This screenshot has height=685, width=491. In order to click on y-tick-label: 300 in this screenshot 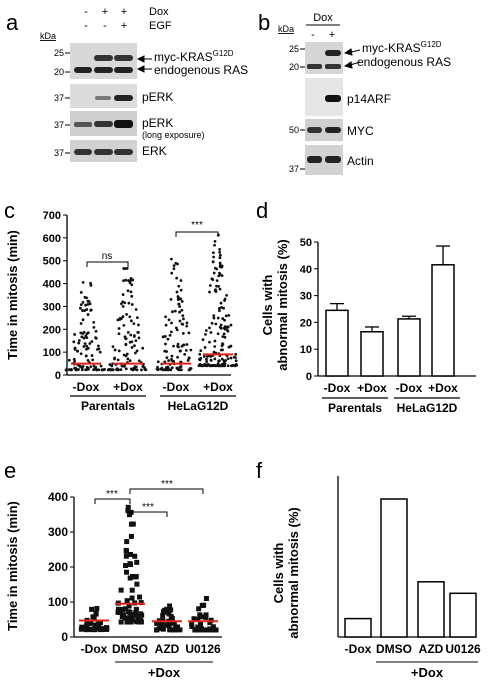, I will do `click(52, 307)`.